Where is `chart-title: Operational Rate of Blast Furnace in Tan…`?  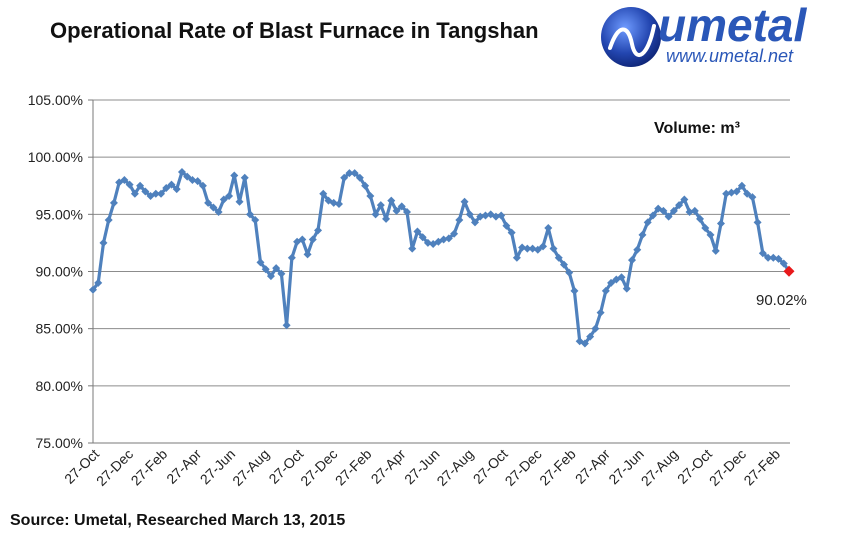 chart-title: Operational Rate of Blast Furnace in Tan… is located at coordinates (294, 30).